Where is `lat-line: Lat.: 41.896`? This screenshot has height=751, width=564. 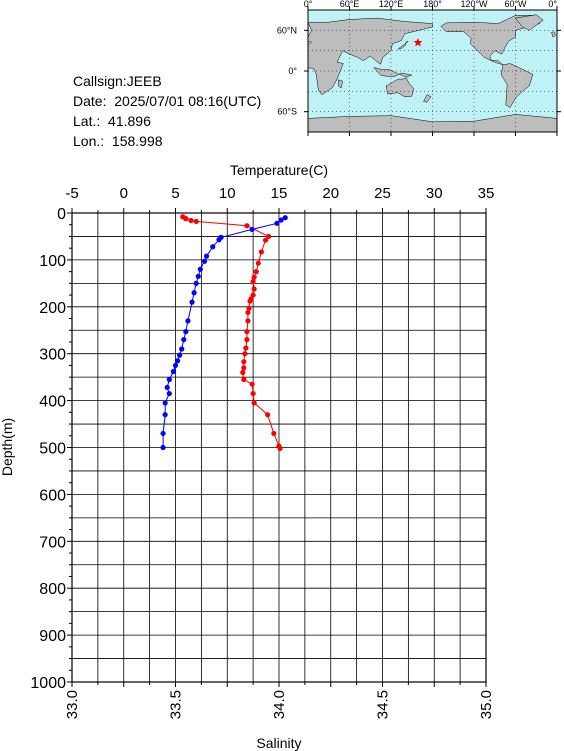 lat-line: Lat.: 41.896 is located at coordinates (167, 121).